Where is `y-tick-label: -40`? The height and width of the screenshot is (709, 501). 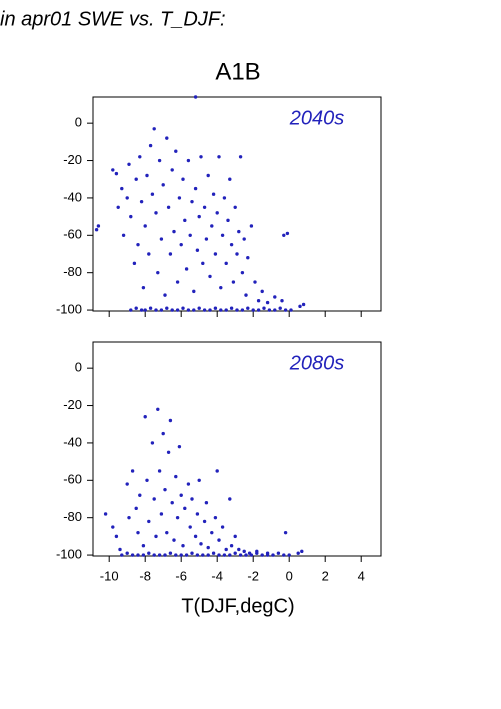 y-tick-label: -40 is located at coordinates (72, 196).